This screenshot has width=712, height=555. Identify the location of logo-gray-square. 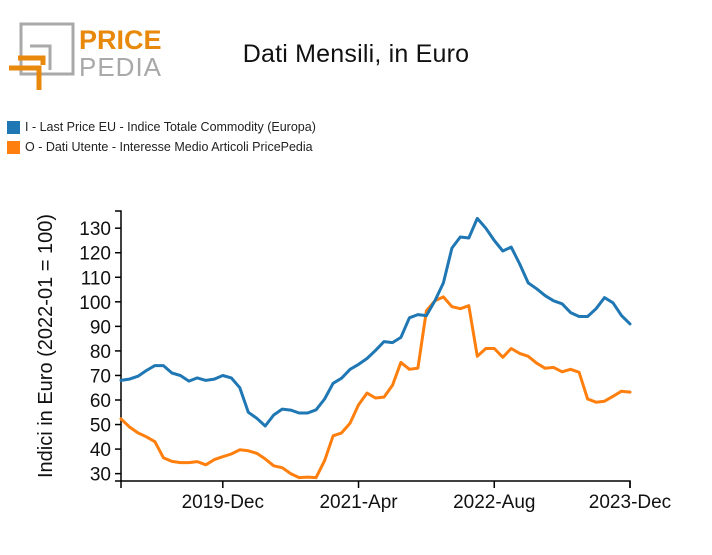
(47, 49).